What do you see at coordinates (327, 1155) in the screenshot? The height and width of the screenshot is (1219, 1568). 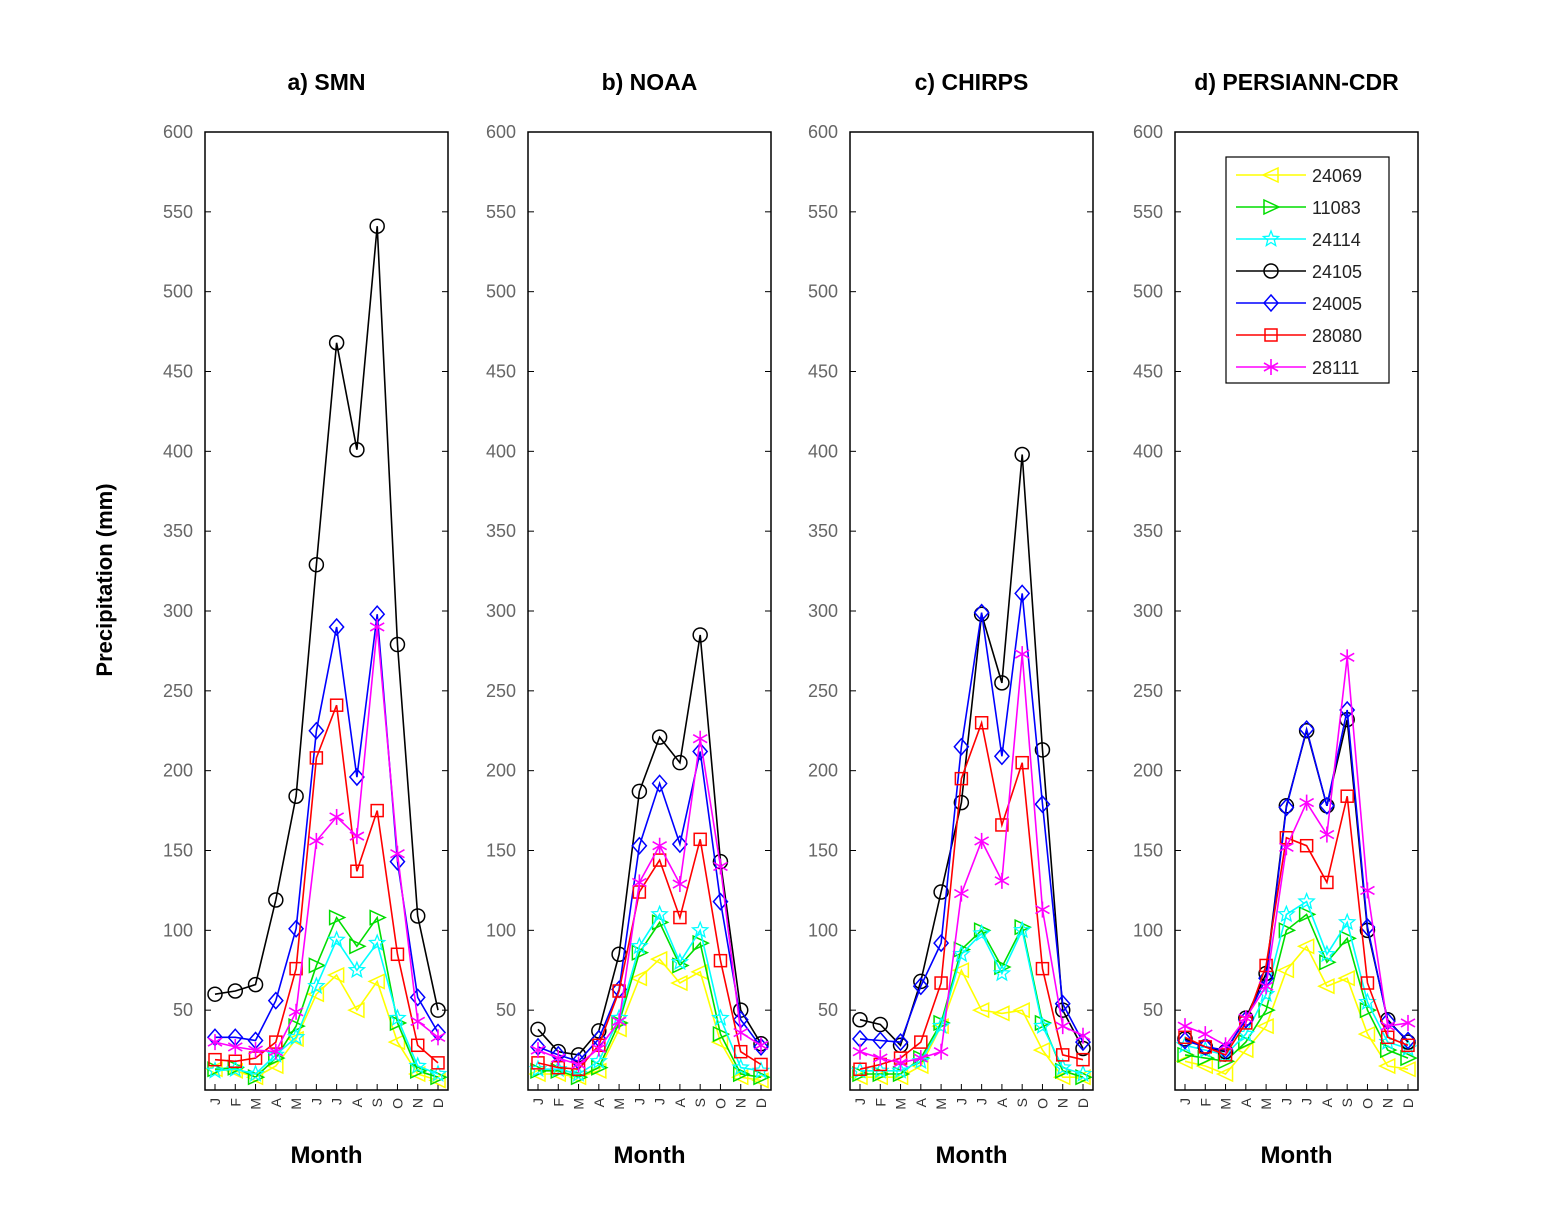 I see `x-axis-label: Month` at bounding box center [327, 1155].